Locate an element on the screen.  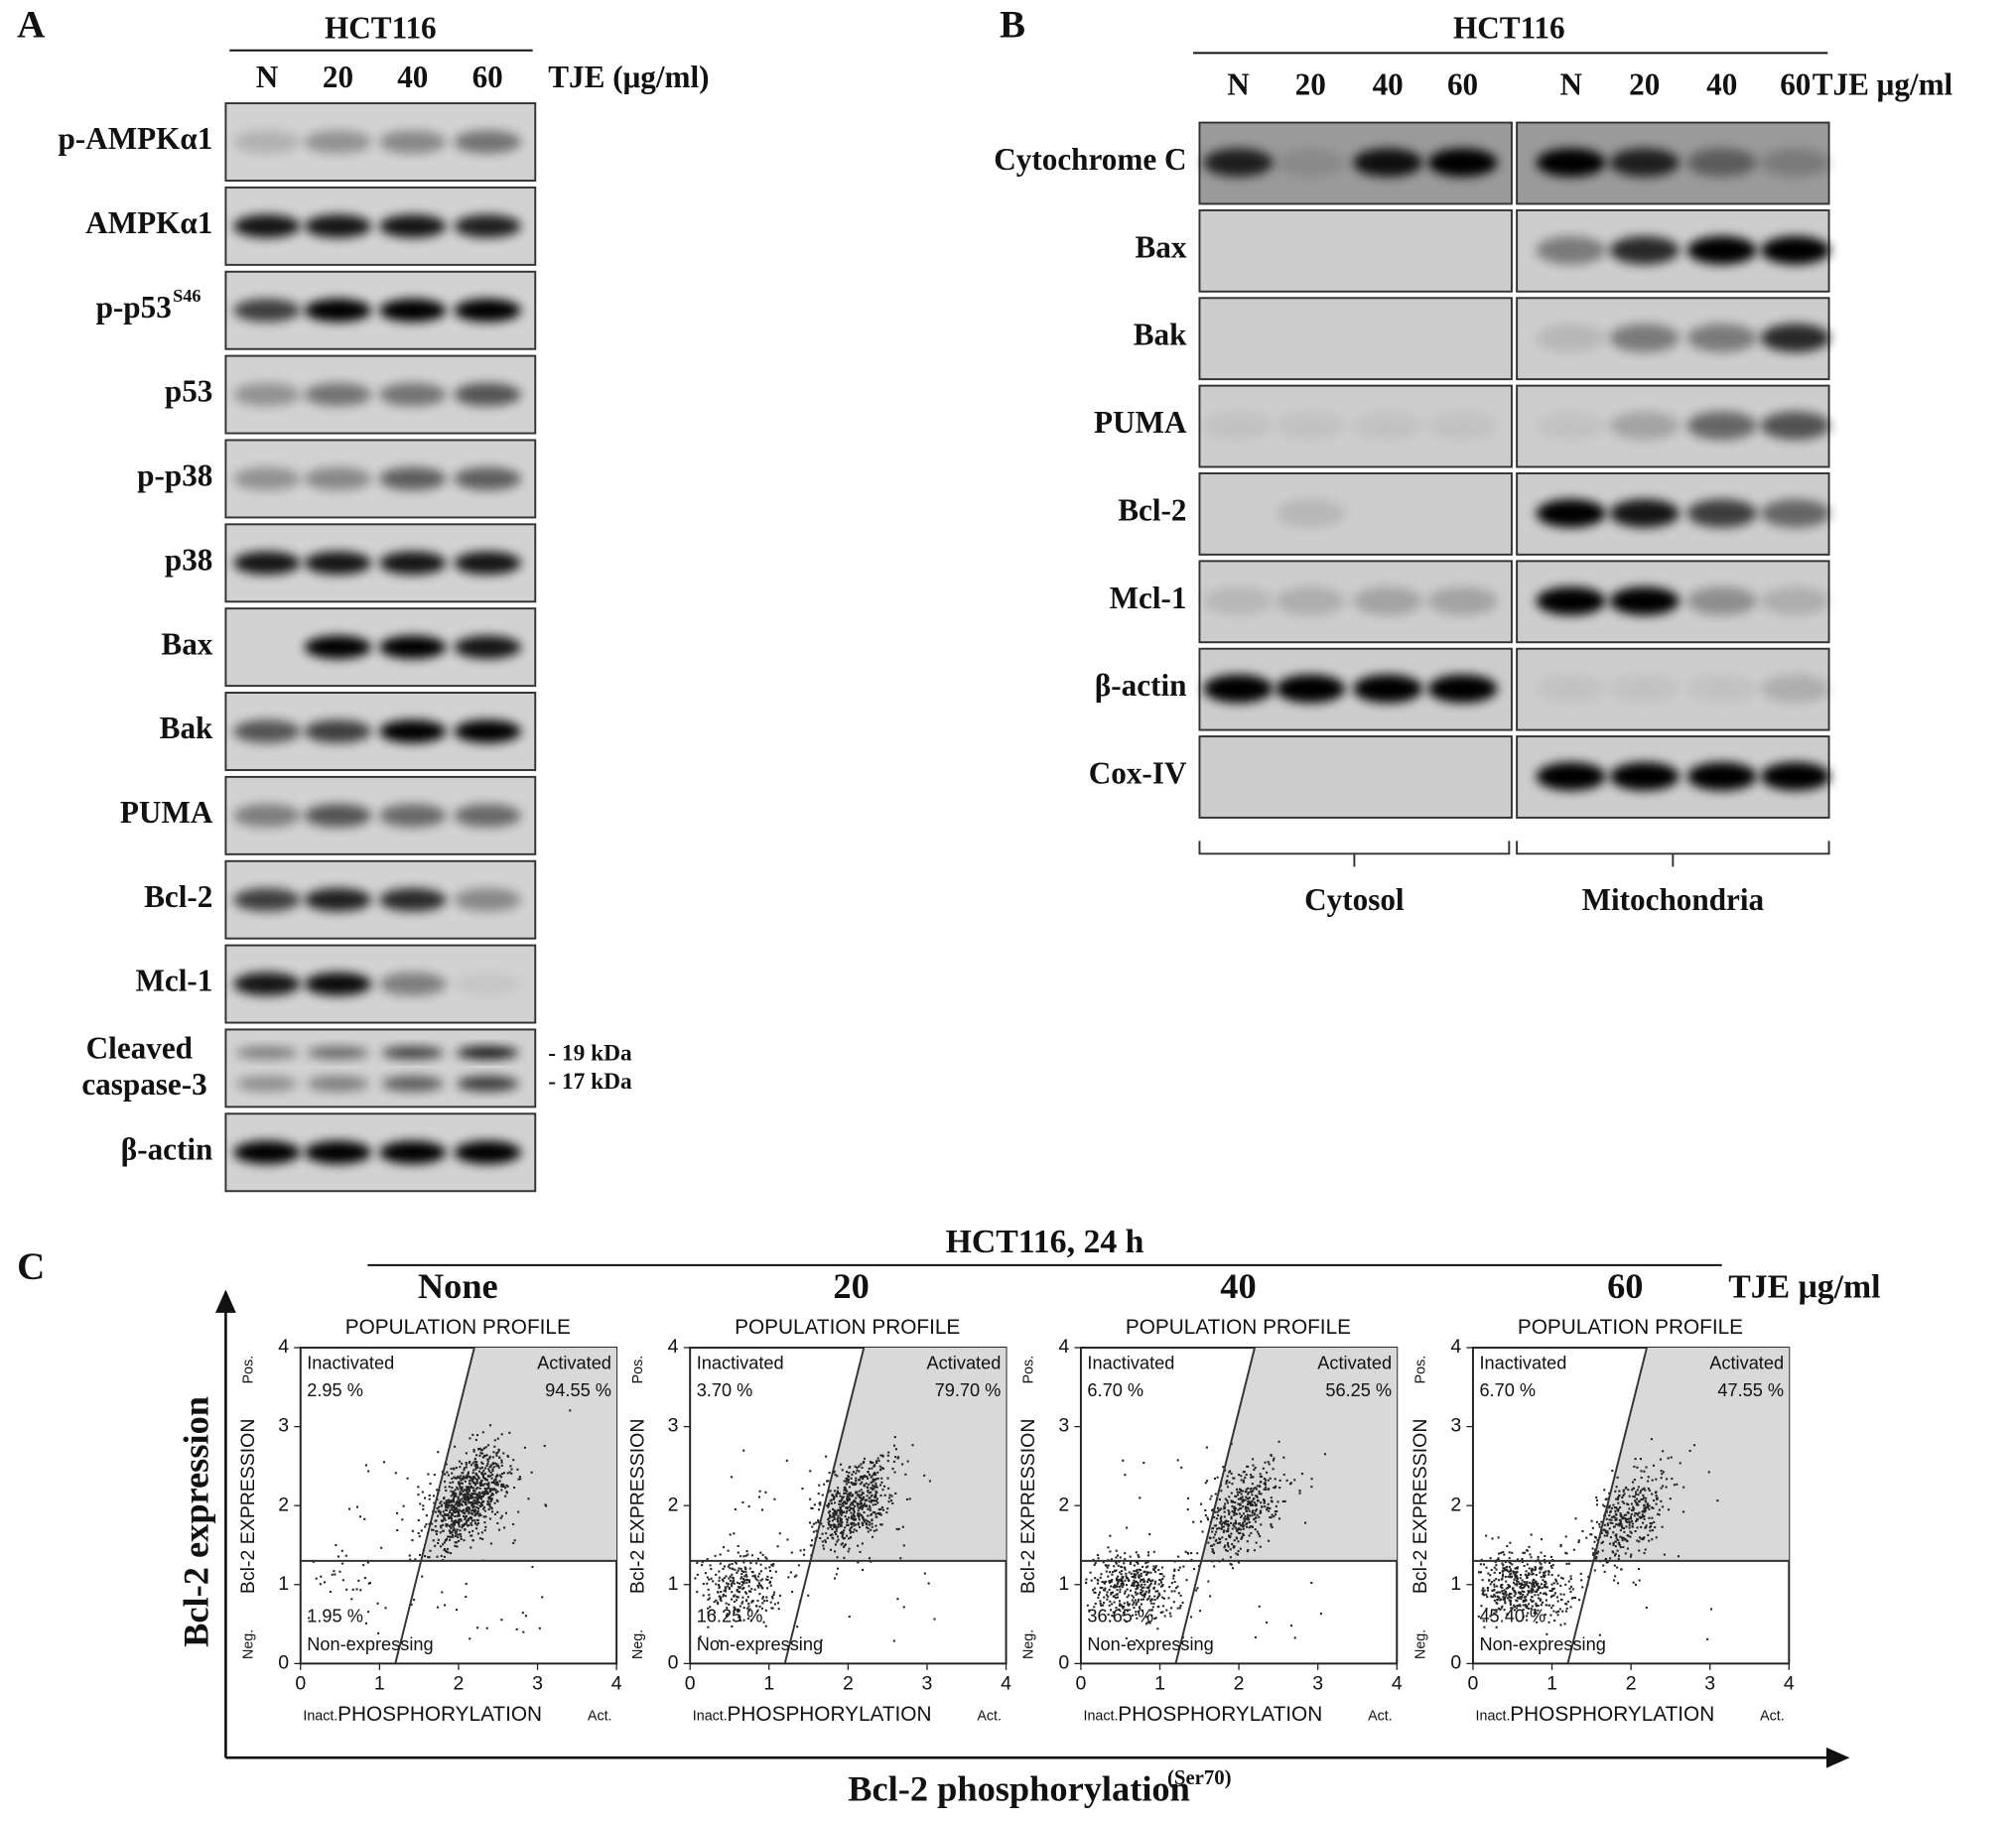
x-tick-label: 2 is located at coordinates (1240, 1683).